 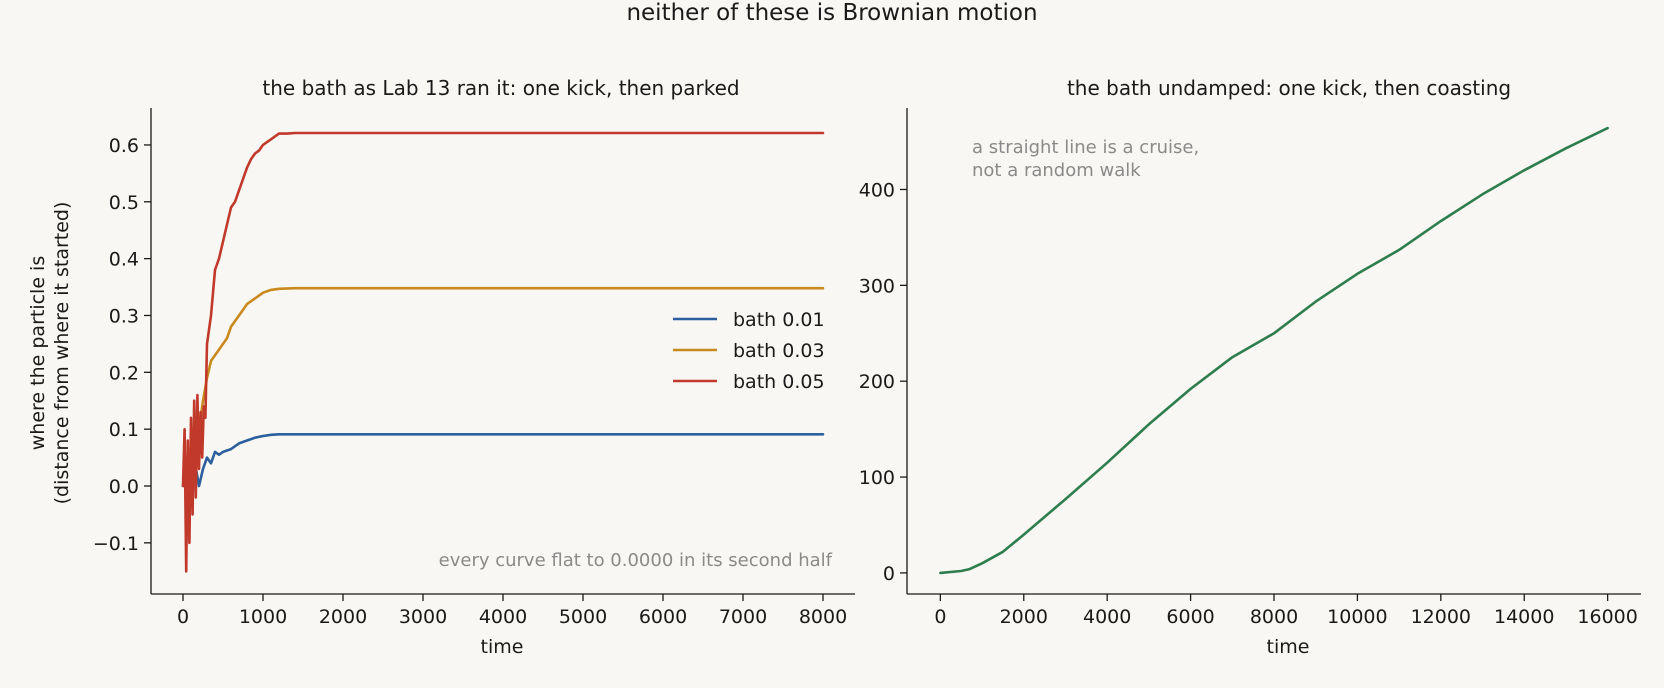 What do you see at coordinates (877, 286) in the screenshot?
I see `right-y-tick-label: 300` at bounding box center [877, 286].